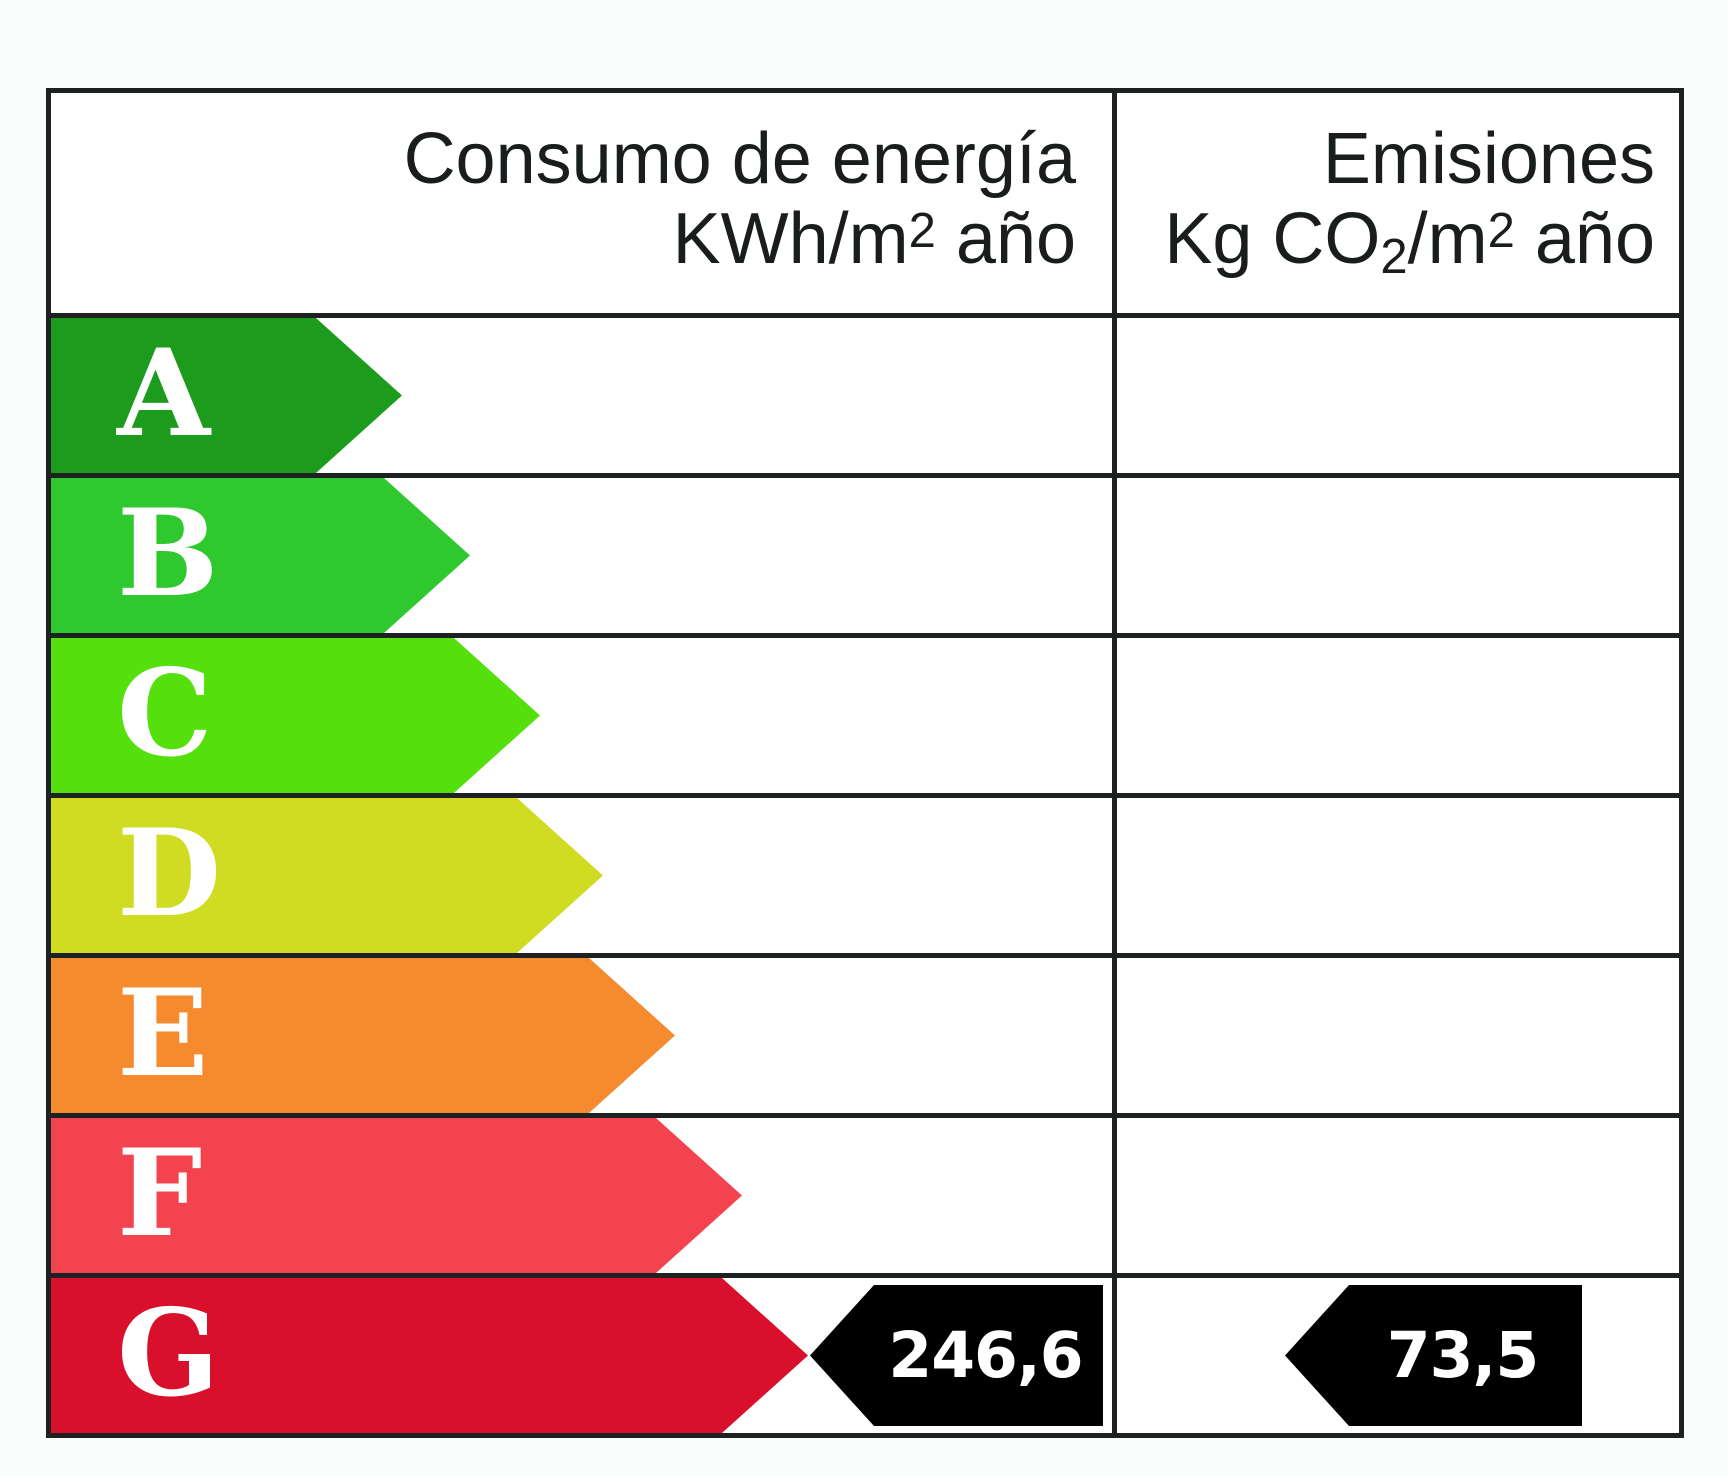 This screenshot has height=1476, width=1728. I want to click on emissions-value-badge: 73,5, so click(1433, 1355).